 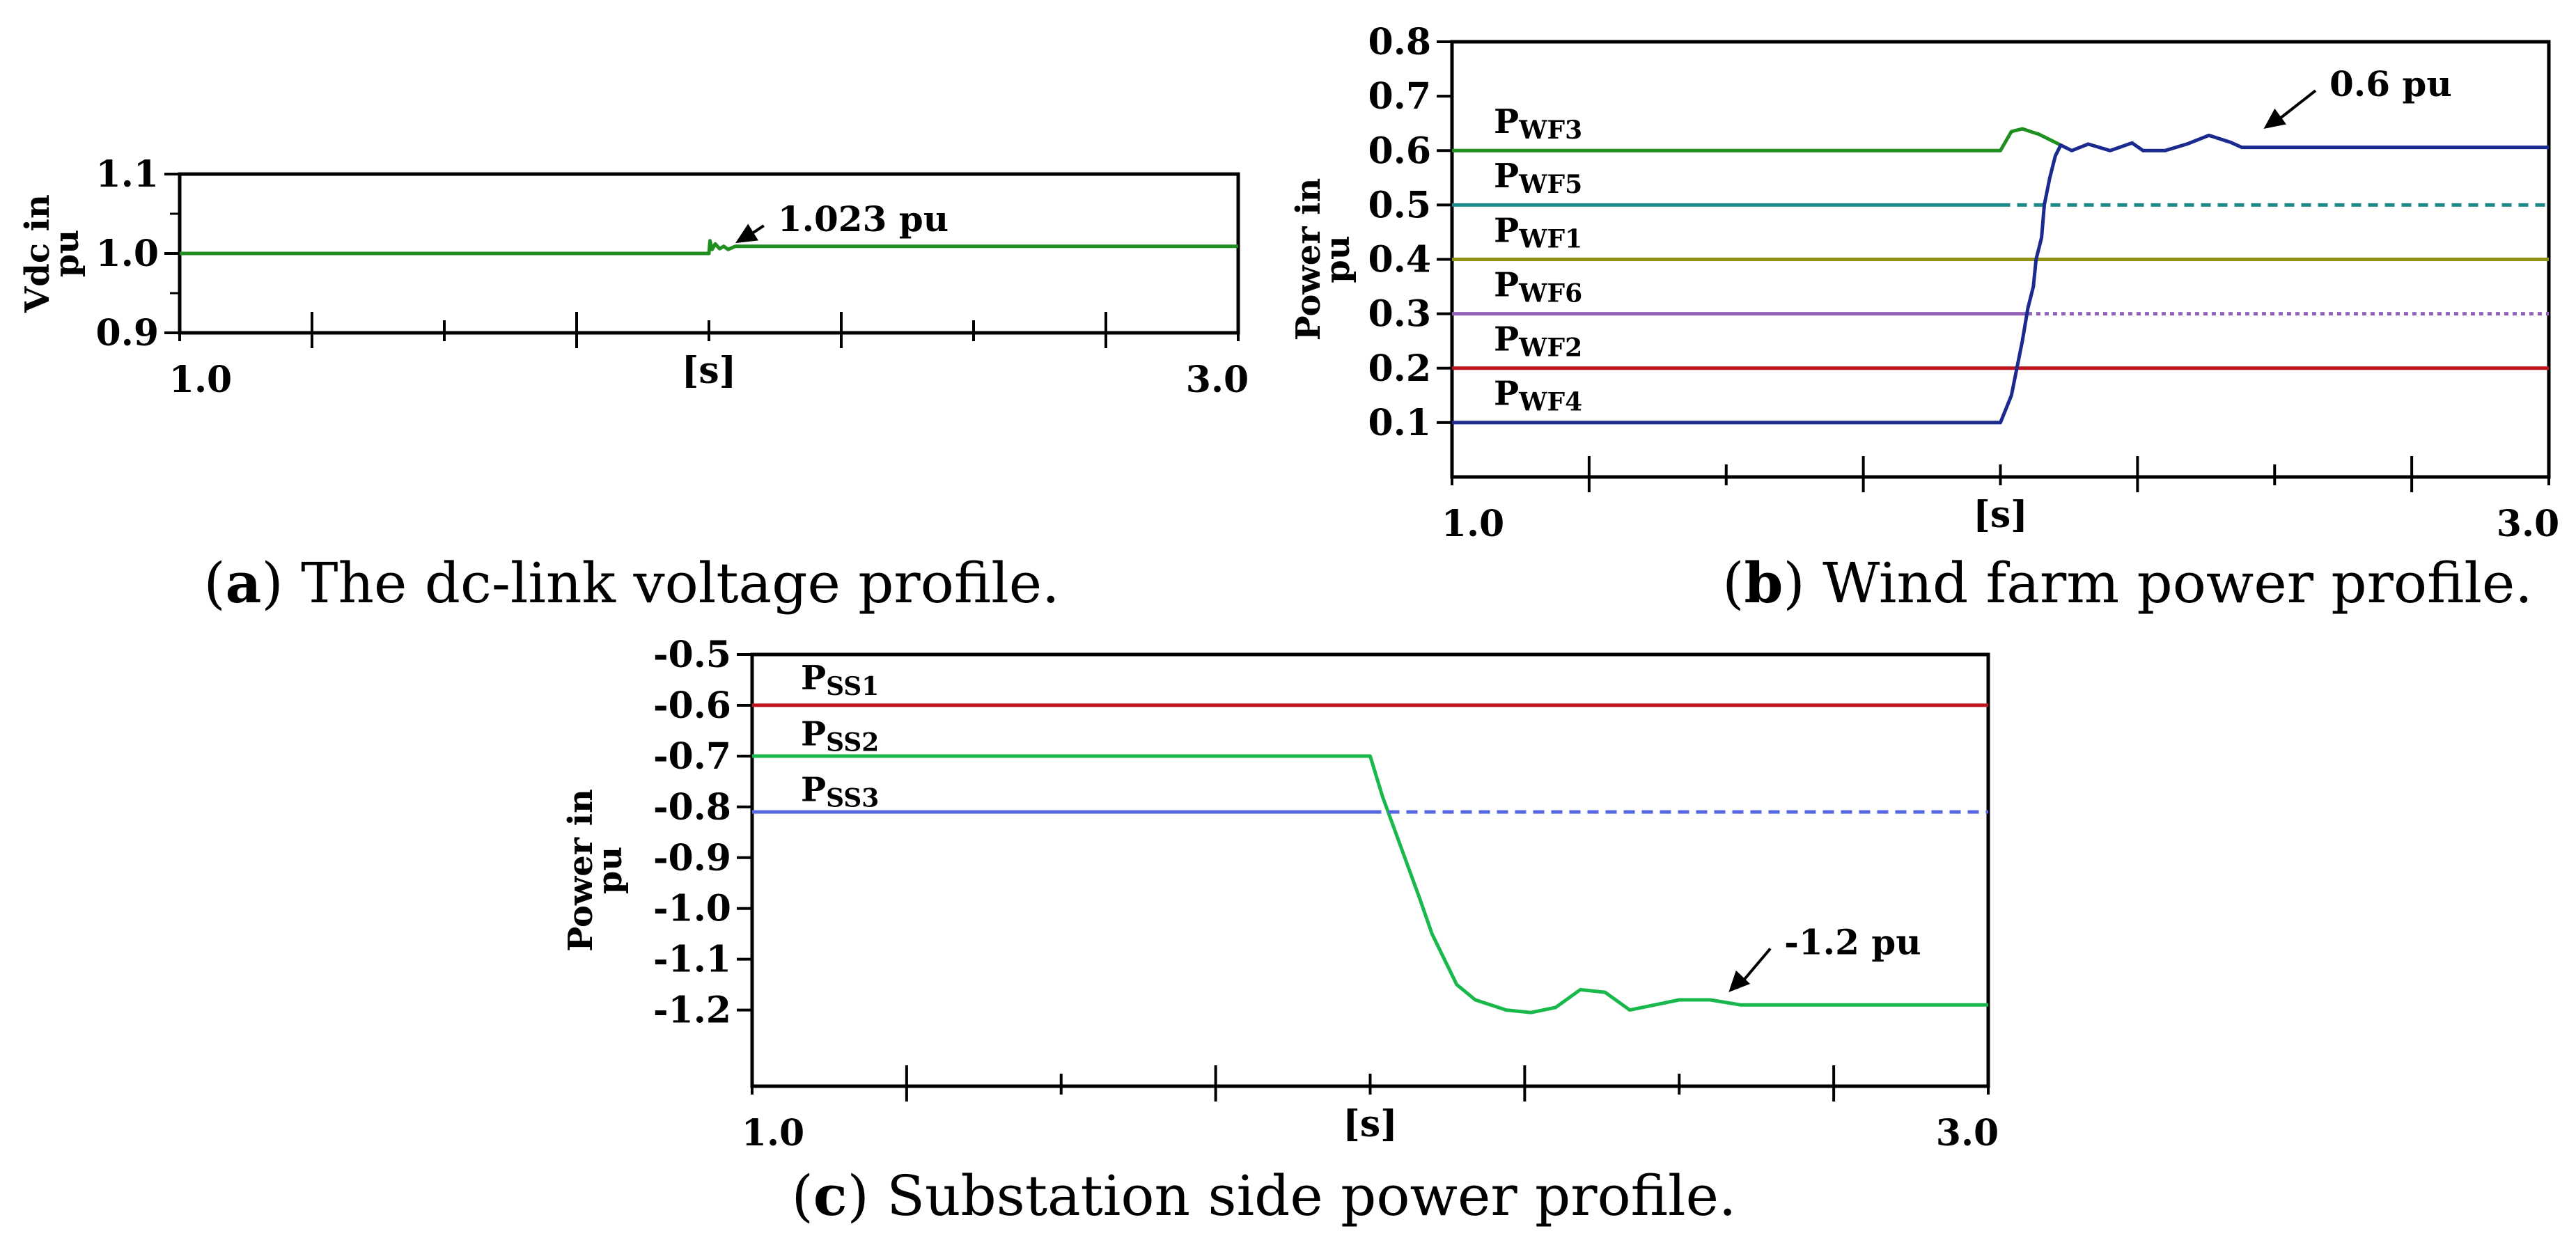 I want to click on series-label-wf5: PWF5, so click(x=1538, y=178).